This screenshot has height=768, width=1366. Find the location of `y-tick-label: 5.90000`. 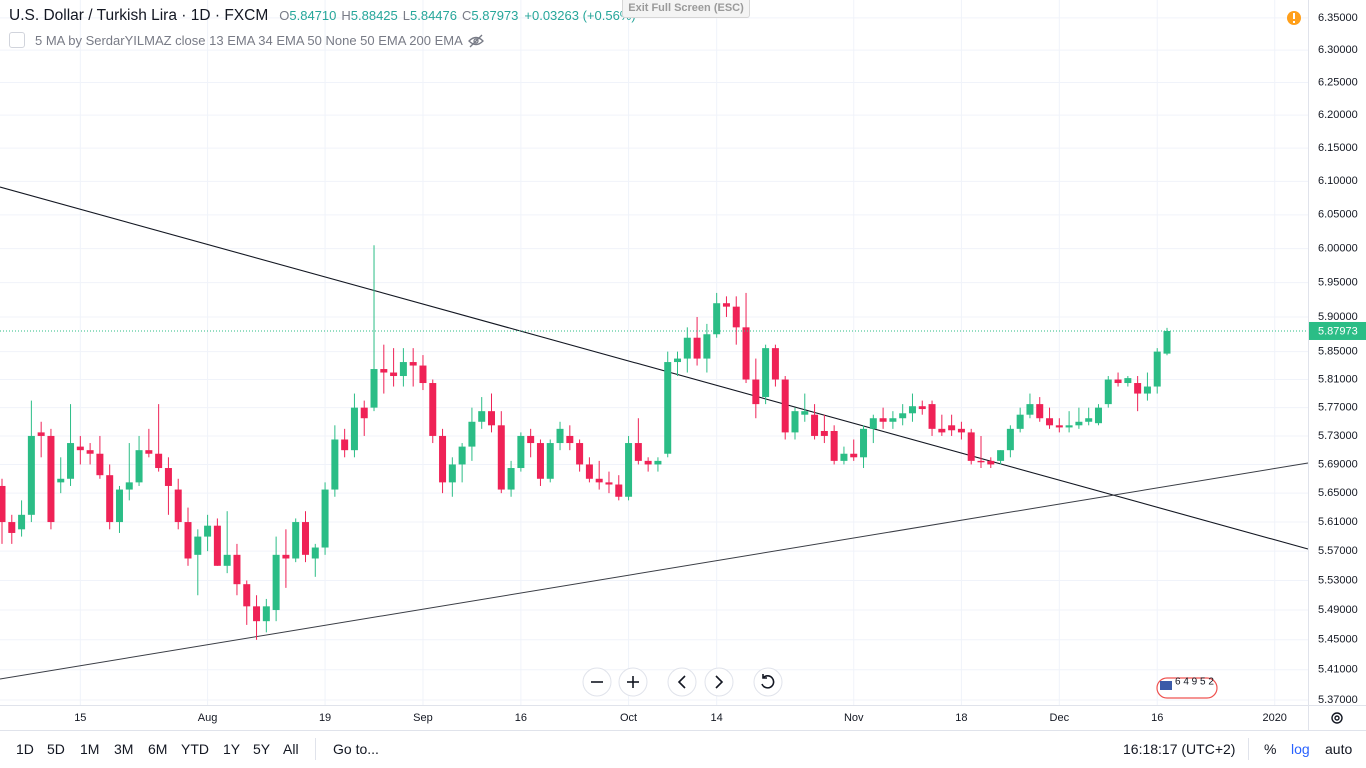

y-tick-label: 5.90000 is located at coordinates (1338, 317).